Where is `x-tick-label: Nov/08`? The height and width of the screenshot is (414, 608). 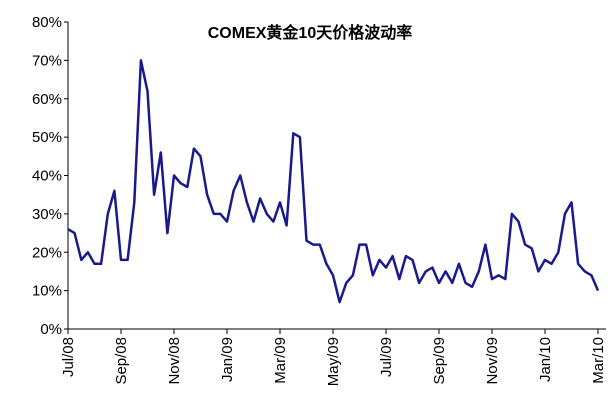 x-tick-label: Nov/08 is located at coordinates (174, 361).